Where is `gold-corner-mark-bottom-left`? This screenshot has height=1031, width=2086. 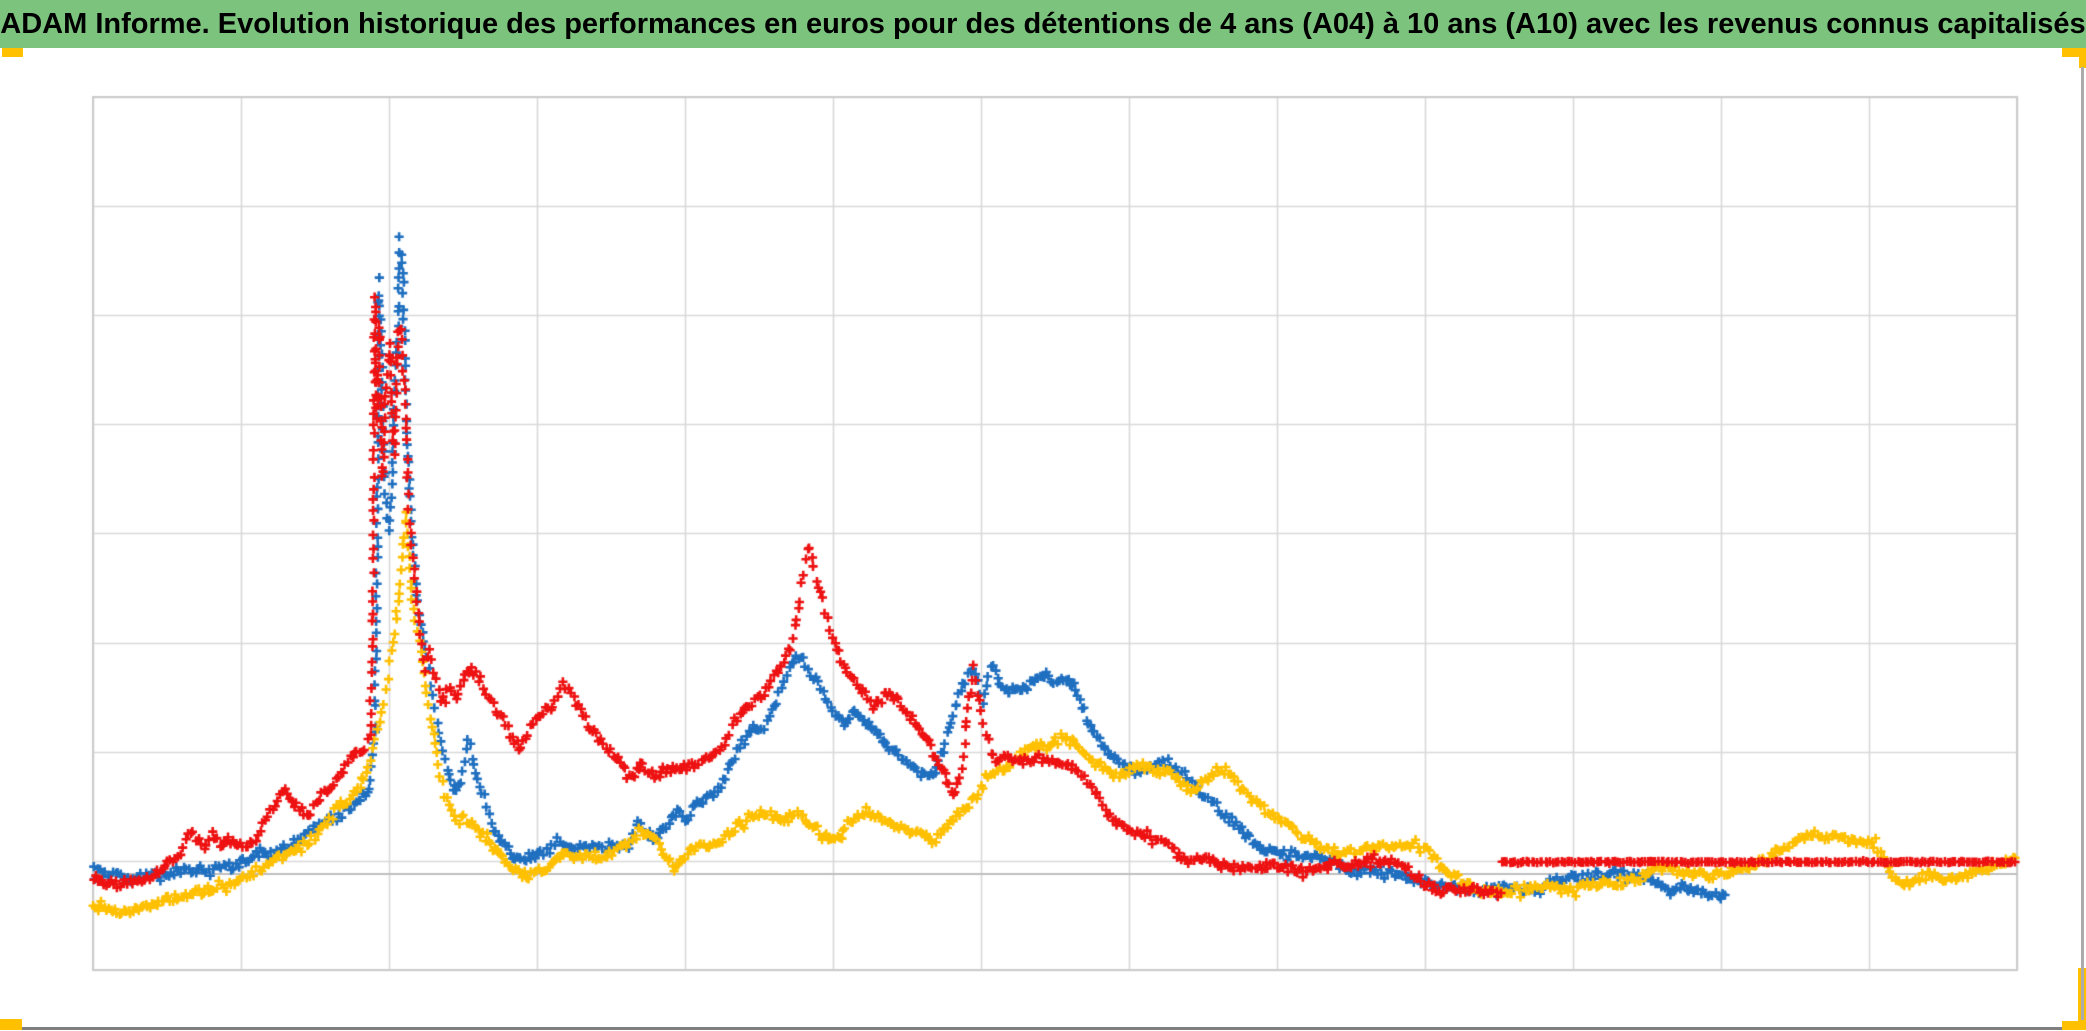
gold-corner-mark-bottom-left is located at coordinates (11, 1024).